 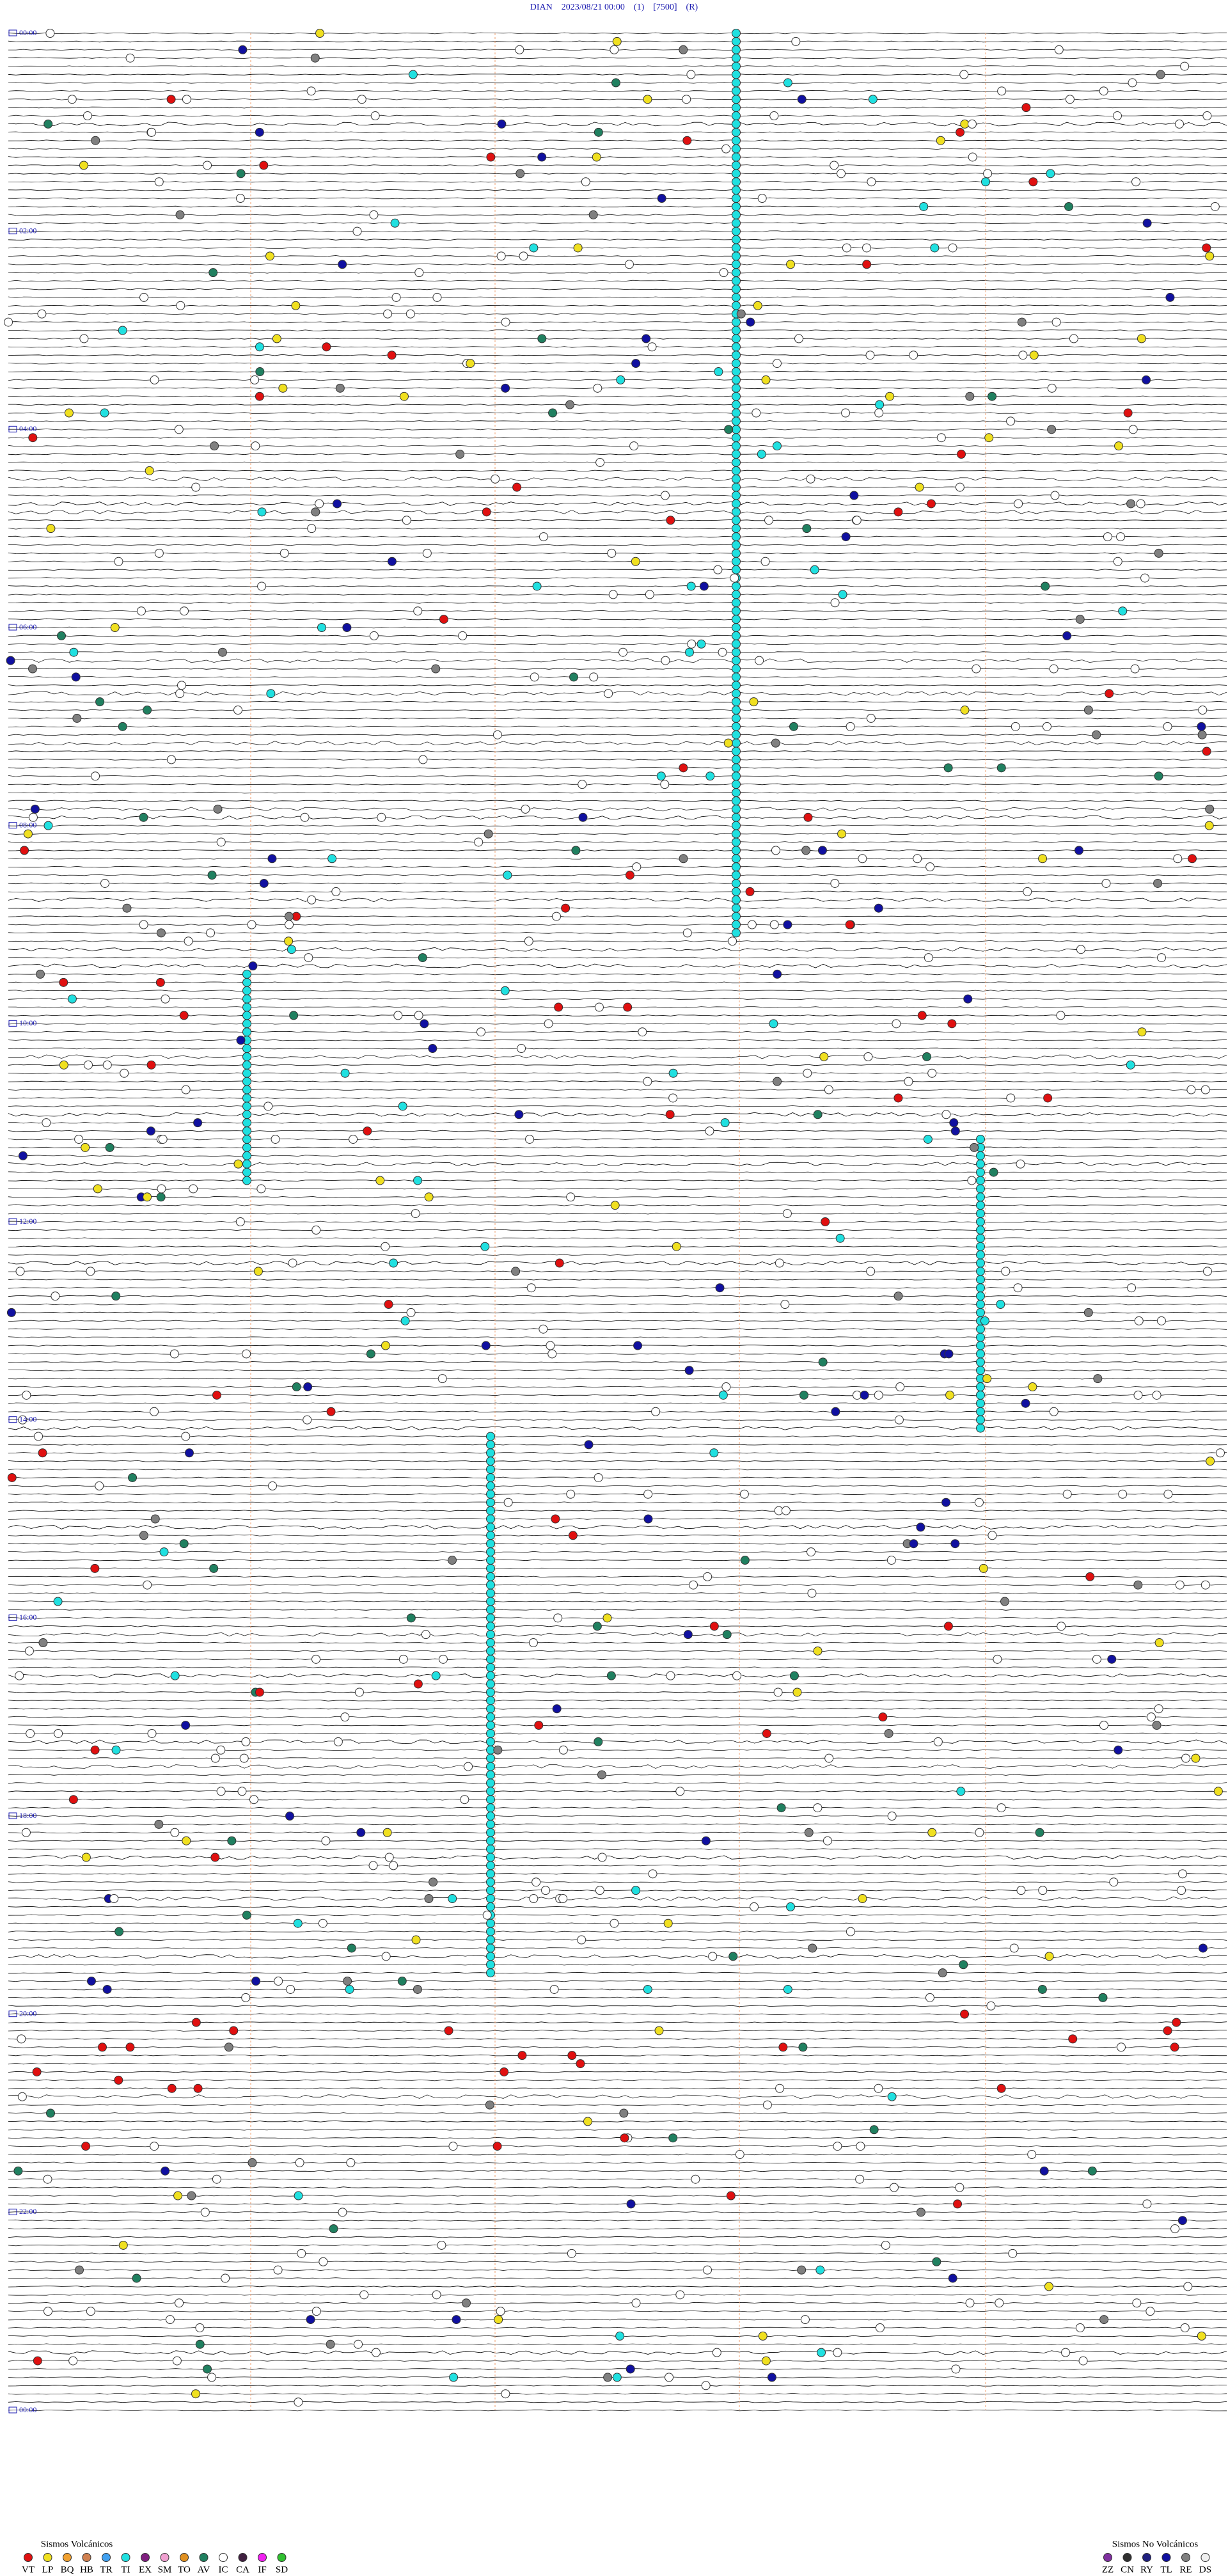 I want to click on legend-swatch, so click(x=204, y=2557).